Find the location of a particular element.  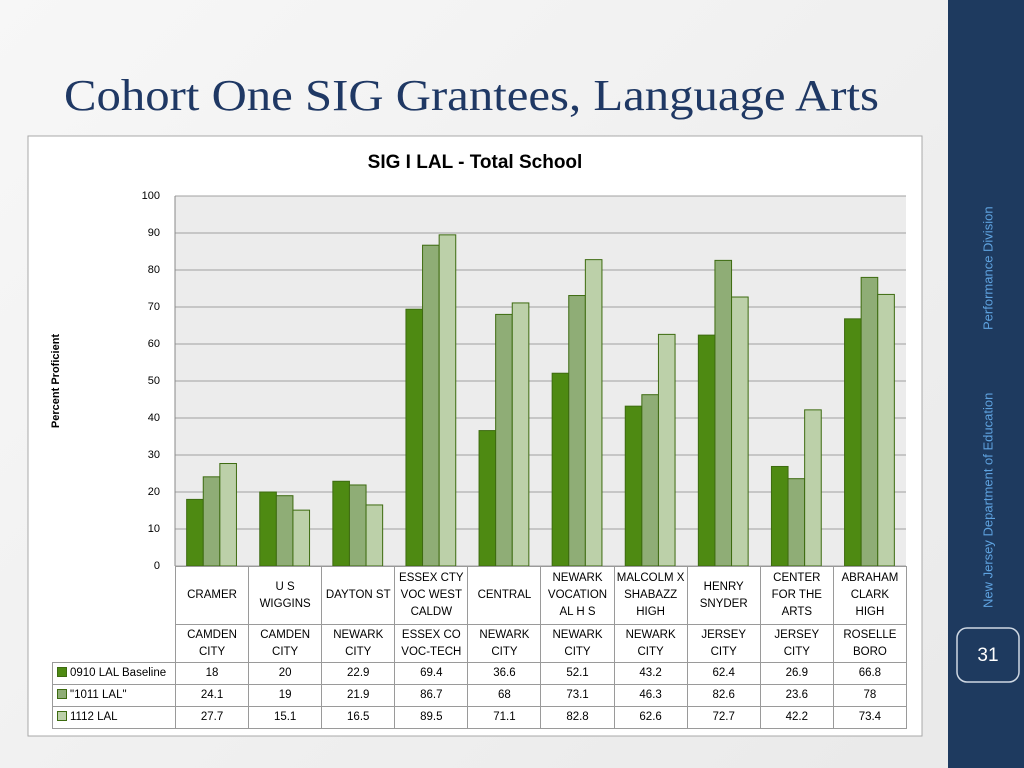

value-cell: 15.1 is located at coordinates (285, 717).